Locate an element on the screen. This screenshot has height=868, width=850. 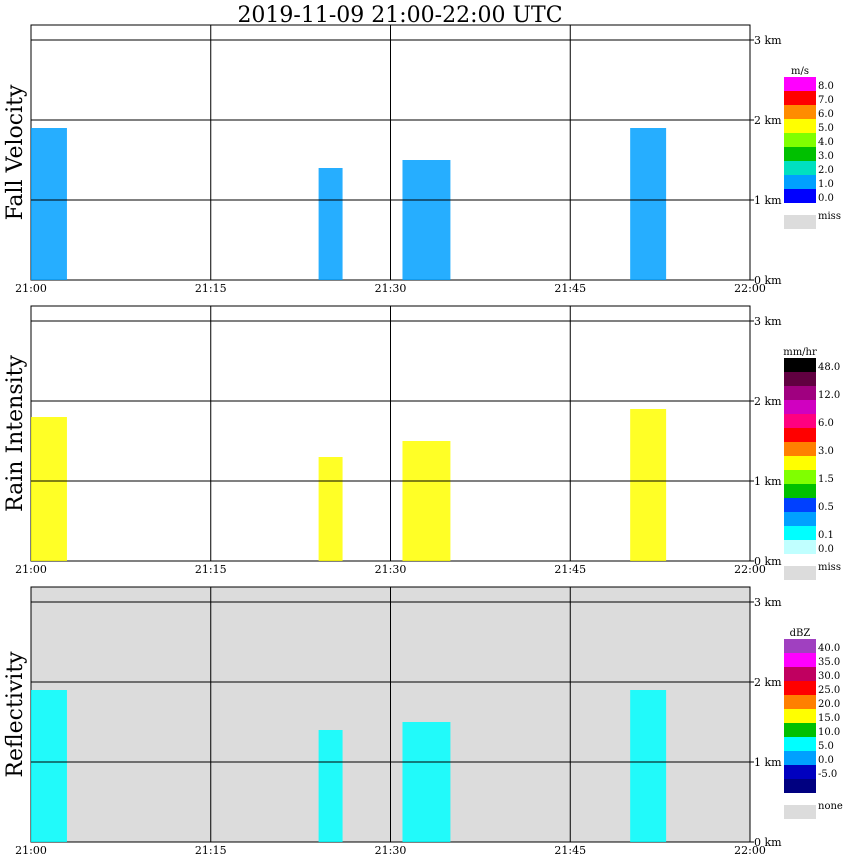
colorbar-label: 15.0 is located at coordinates (829, 718).